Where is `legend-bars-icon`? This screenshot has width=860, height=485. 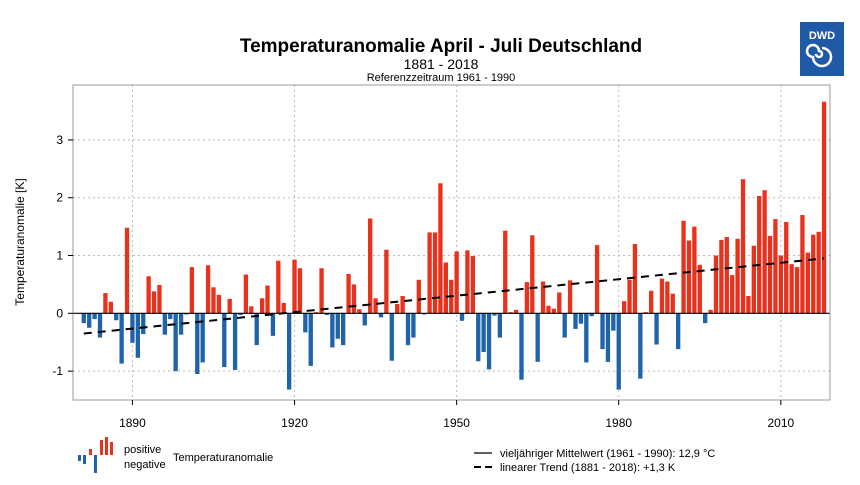 legend-bars-icon is located at coordinates (95, 455).